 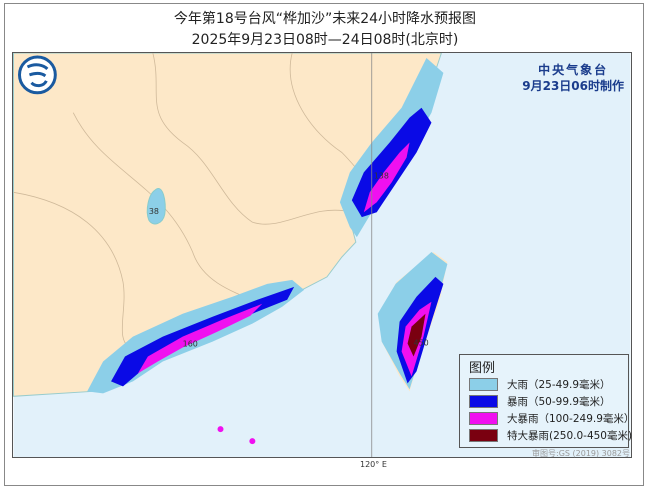 I want to click on rain-heavystorm-gd, so click(x=200, y=338).